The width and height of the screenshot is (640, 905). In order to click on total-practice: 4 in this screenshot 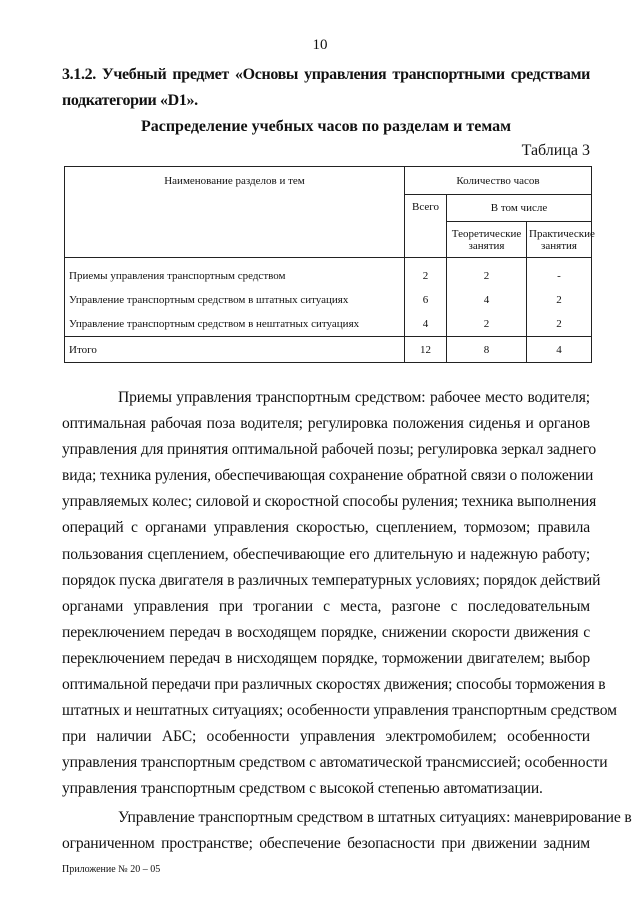, I will do `click(559, 349)`.